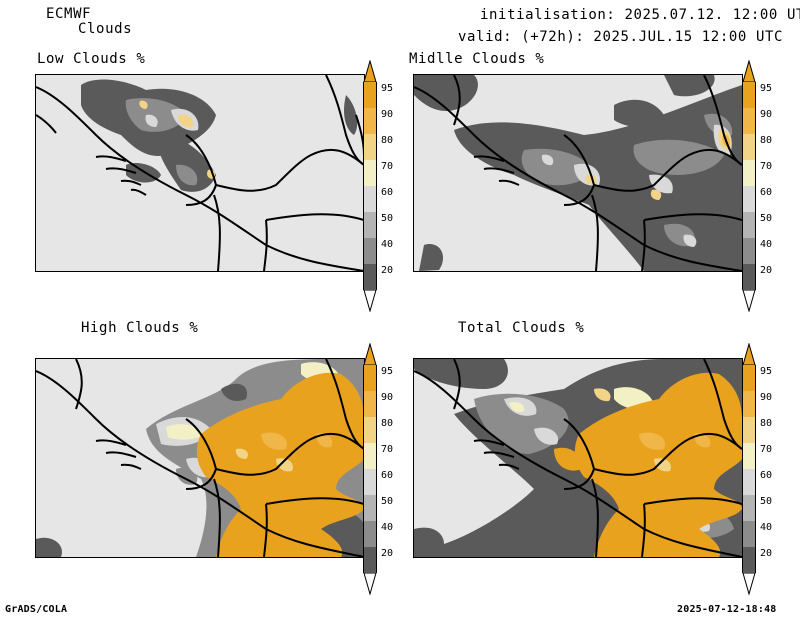 The width and height of the screenshot is (800, 618). I want to click on map-middle-clouds, so click(578, 173).